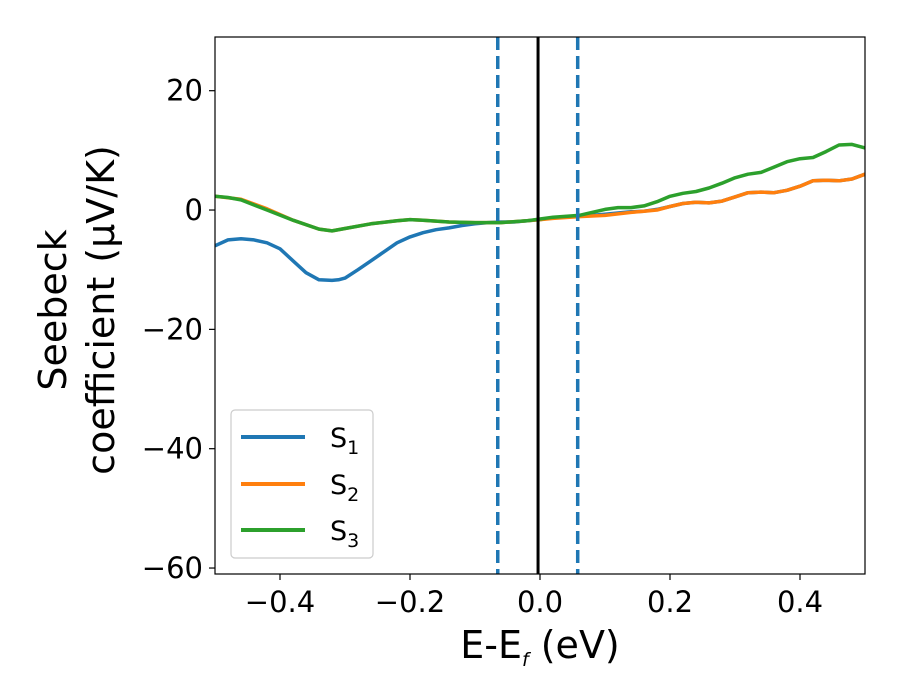  Describe the element at coordinates (344, 488) in the screenshot. I see `legend-label-s2: S2` at that location.